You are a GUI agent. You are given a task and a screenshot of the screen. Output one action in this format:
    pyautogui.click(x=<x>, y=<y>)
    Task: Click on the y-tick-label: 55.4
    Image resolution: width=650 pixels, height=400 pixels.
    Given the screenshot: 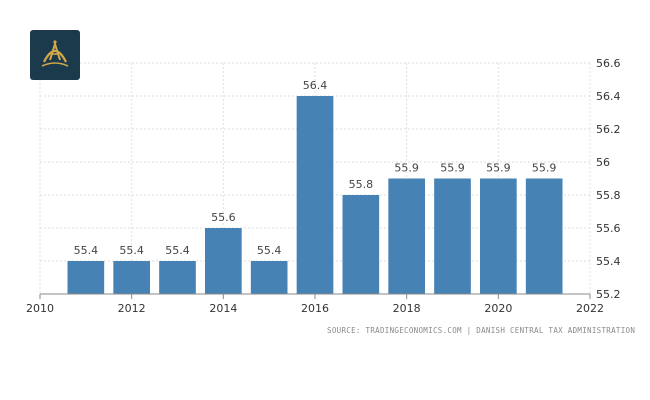 What is the action you would take?
    pyautogui.click(x=608, y=261)
    